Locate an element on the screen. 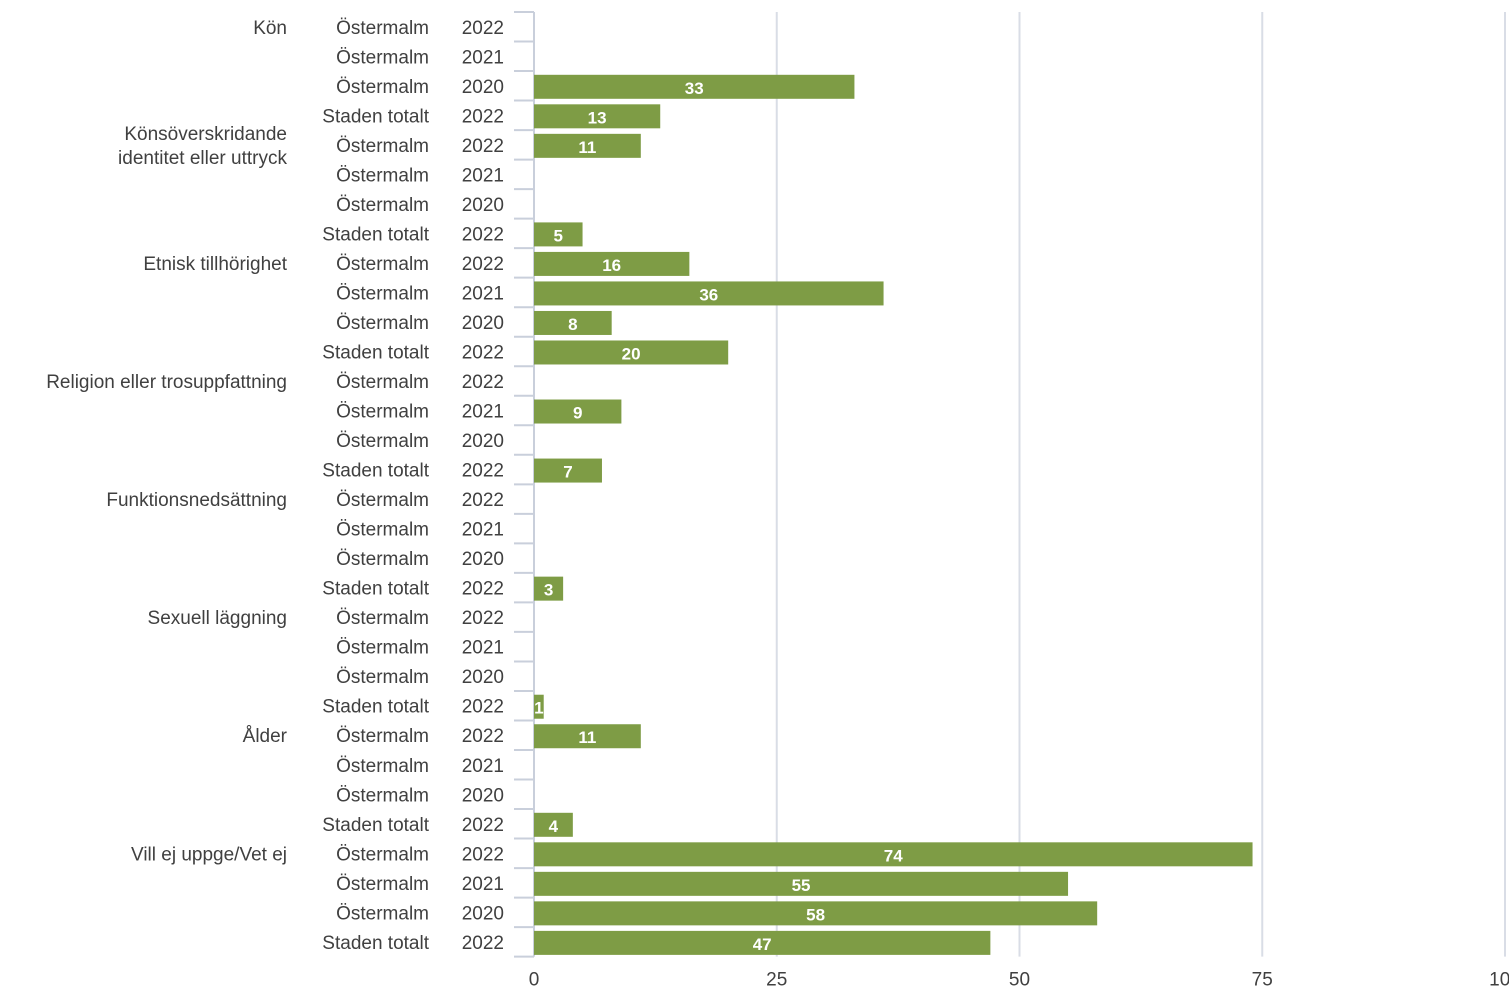 This screenshot has width=1509, height=997. group-label: Sexuell läggning is located at coordinates (217, 618).